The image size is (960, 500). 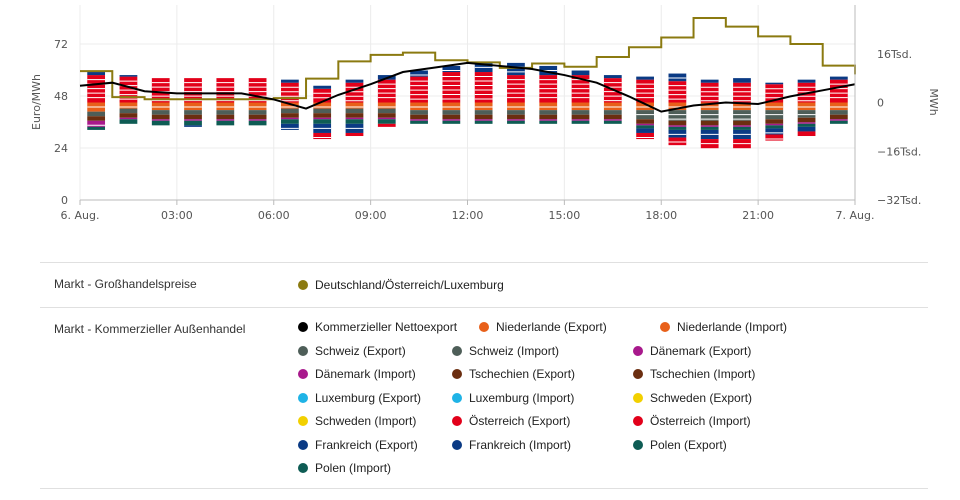 I want to click on legend-item: Österreich (Export), so click(x=535, y=422).